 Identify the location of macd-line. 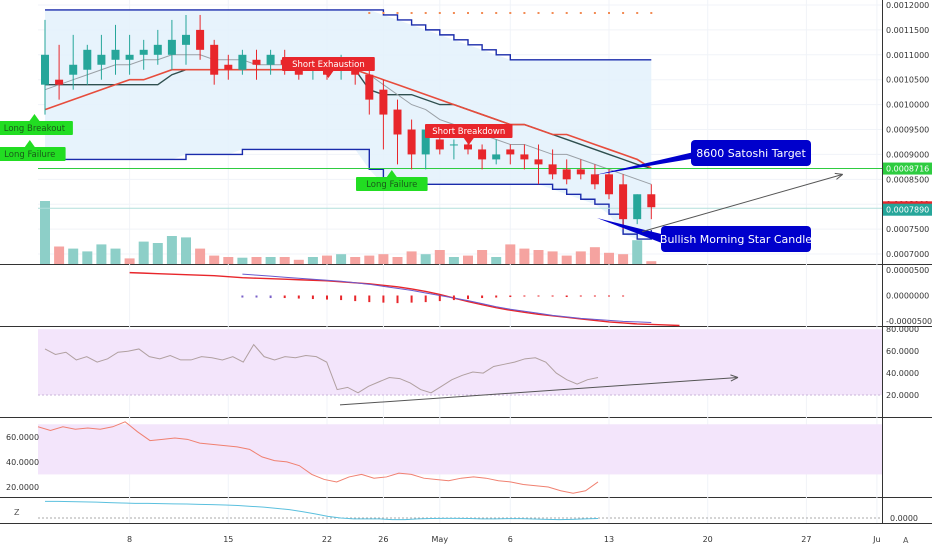
(404, 299).